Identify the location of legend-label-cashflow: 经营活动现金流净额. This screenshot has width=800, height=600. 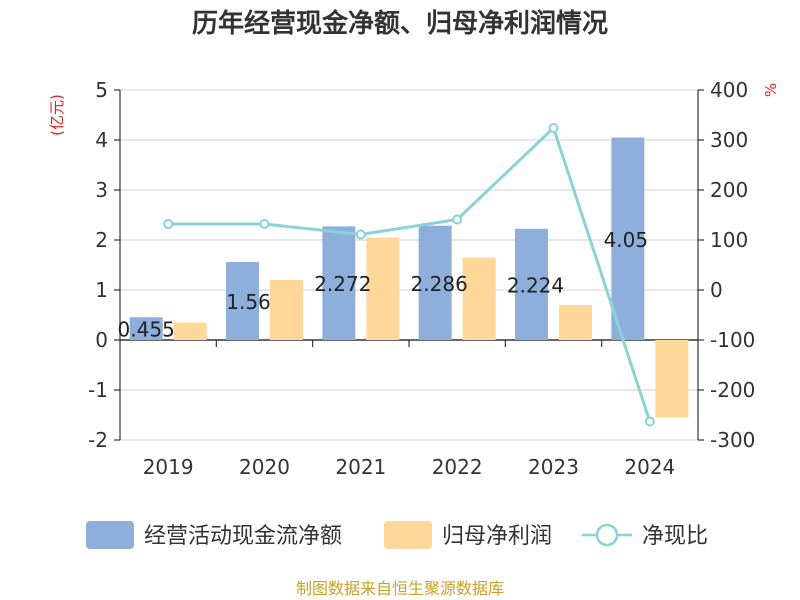
(243, 536).